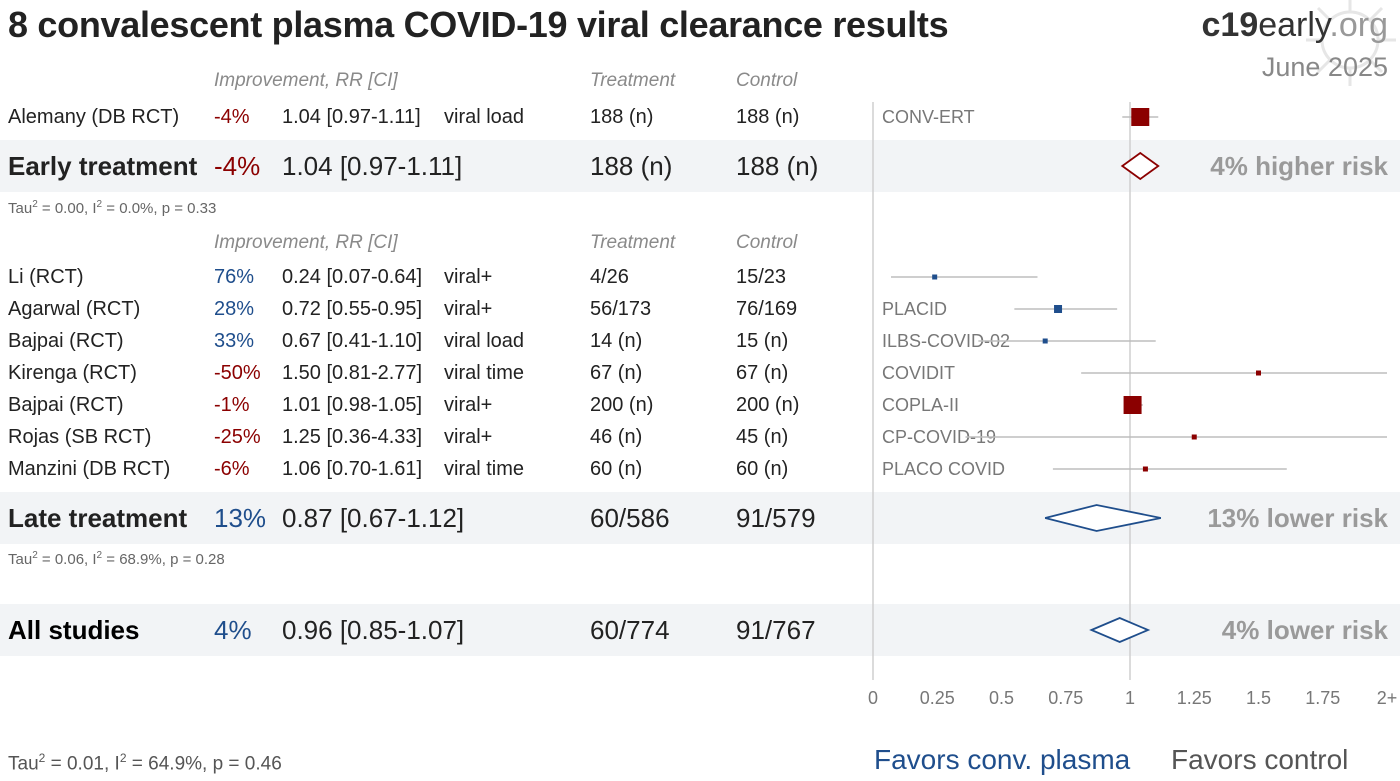 The height and width of the screenshot is (781, 1400). I want to click on study-name: Li (RCT), so click(46, 277).